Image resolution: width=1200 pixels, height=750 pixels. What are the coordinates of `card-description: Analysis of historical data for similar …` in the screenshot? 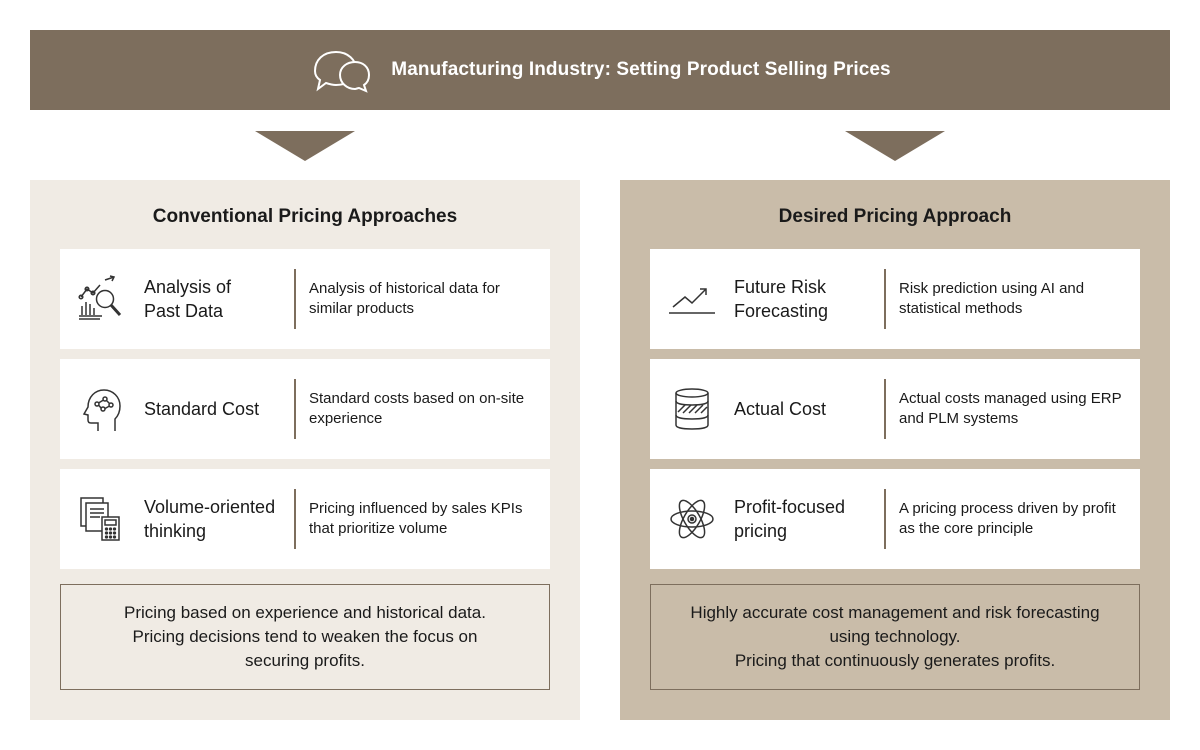 It's located at (404, 298).